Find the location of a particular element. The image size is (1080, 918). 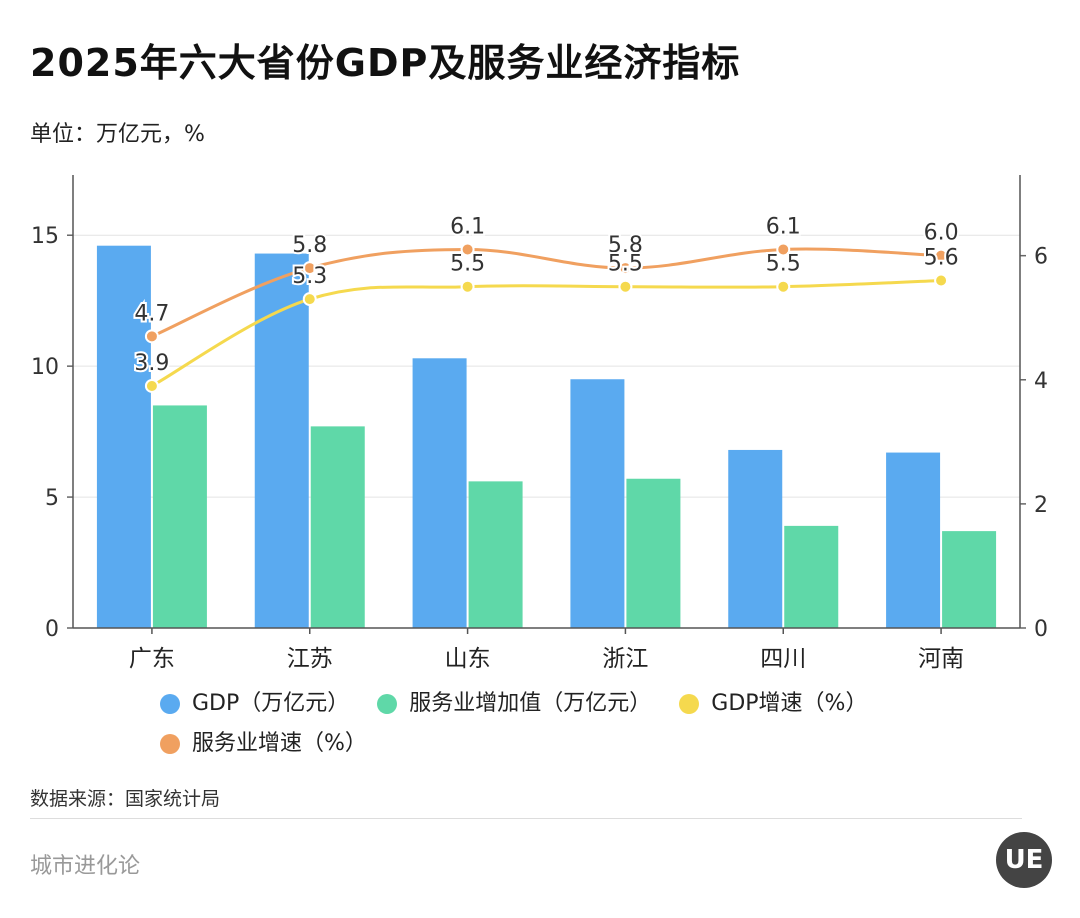

legend-label: 服务业增速（%） is located at coordinates (279, 743).